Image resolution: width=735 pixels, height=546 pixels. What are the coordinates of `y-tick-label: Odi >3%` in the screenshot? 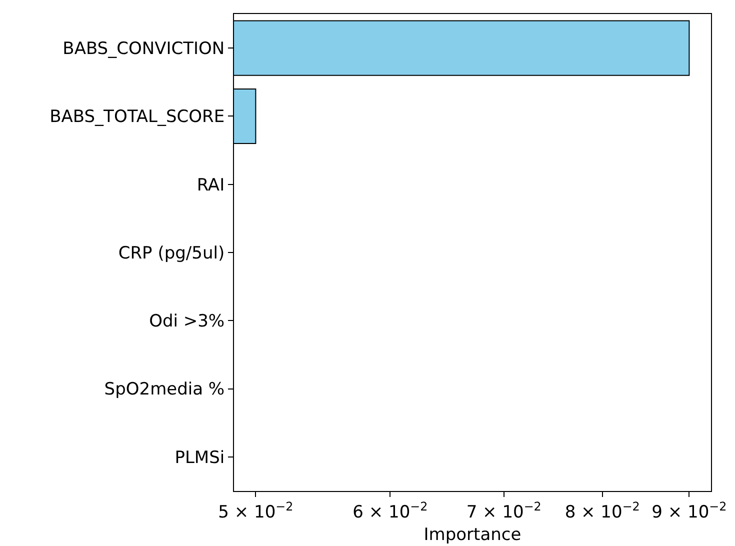 It's located at (187, 322).